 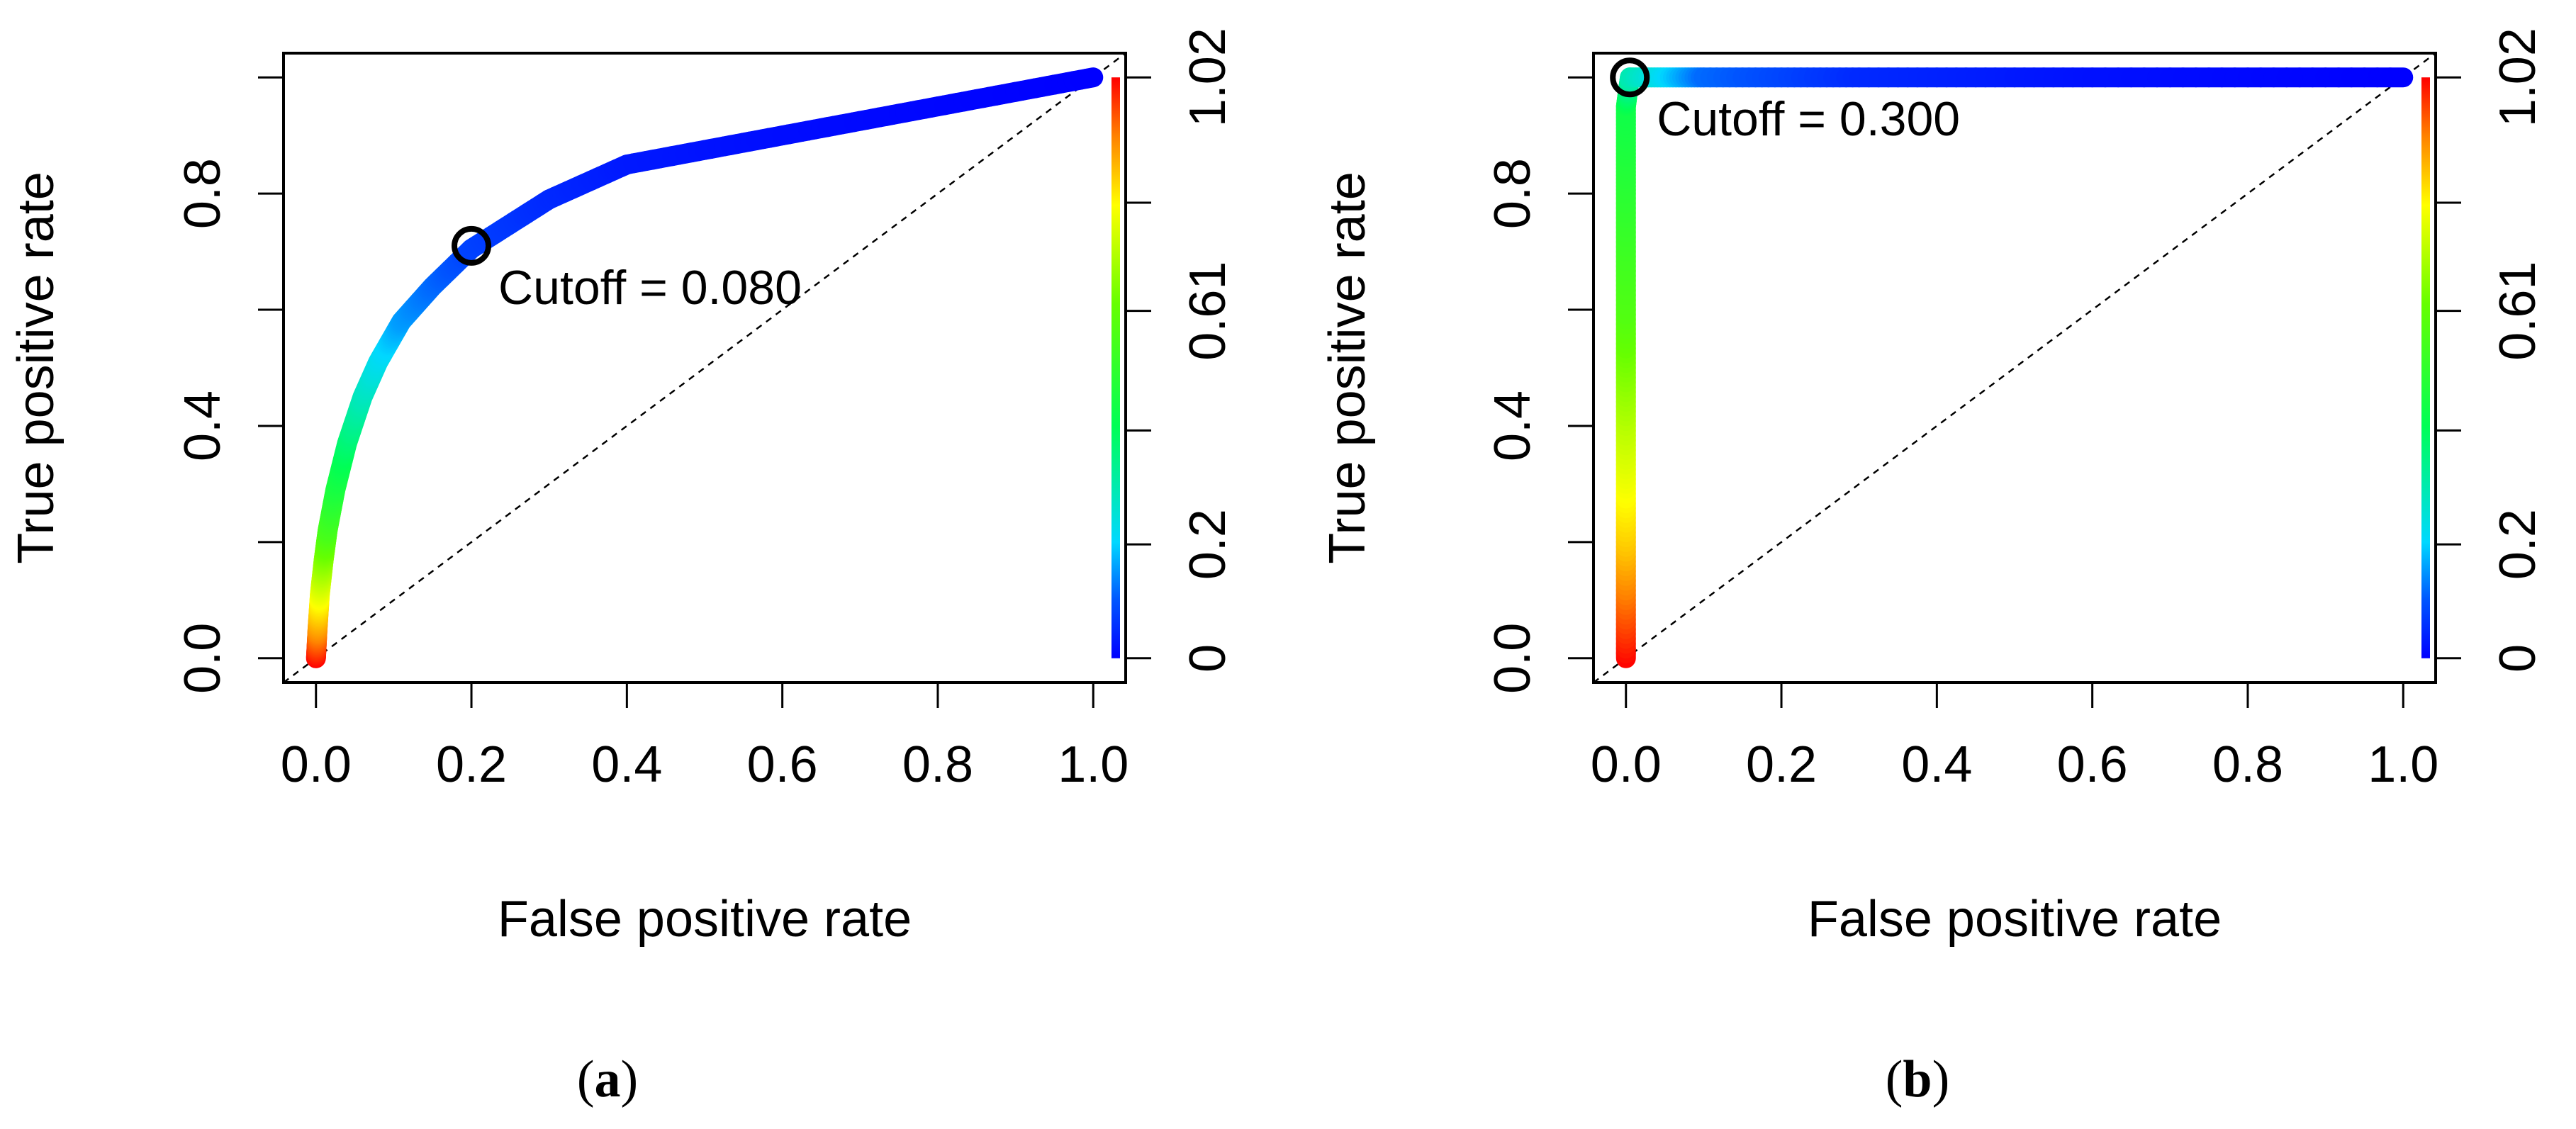 I want to click on panel-caption: (a), so click(x=608, y=1079).